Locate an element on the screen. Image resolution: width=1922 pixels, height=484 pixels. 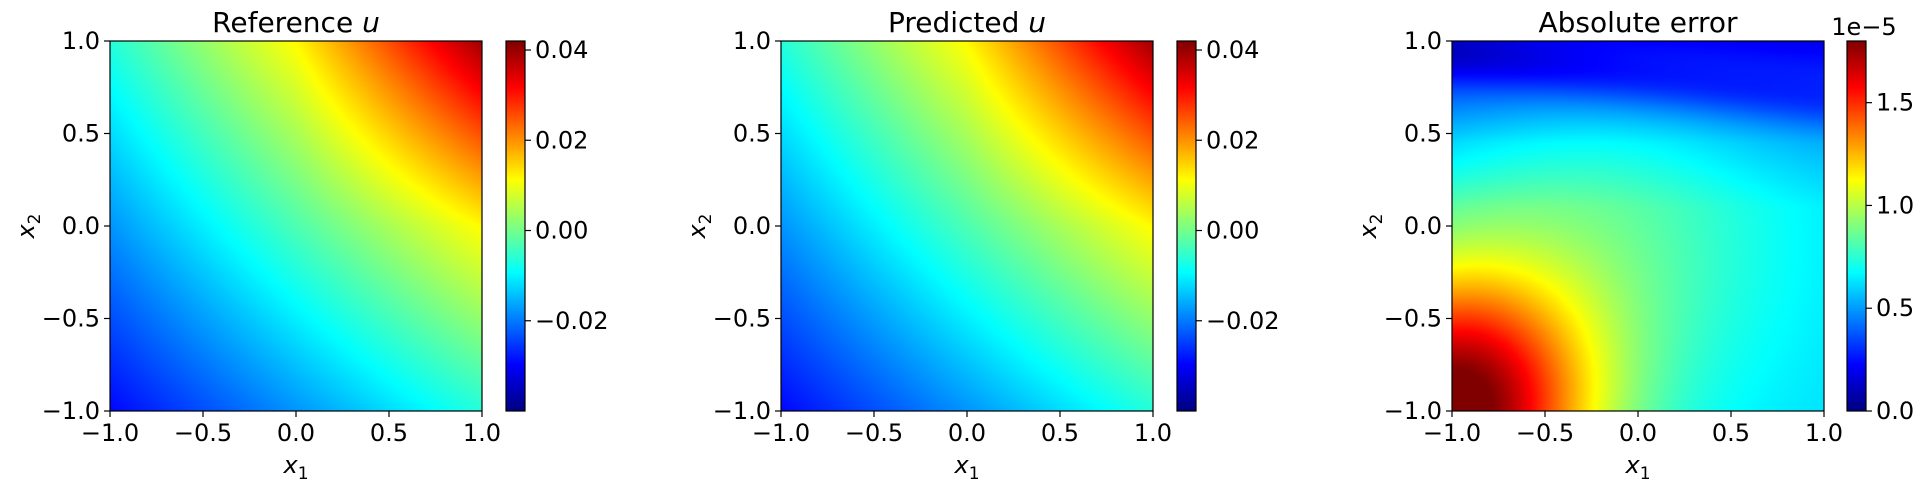
chart-title: Reference u is located at coordinates (296, 22).